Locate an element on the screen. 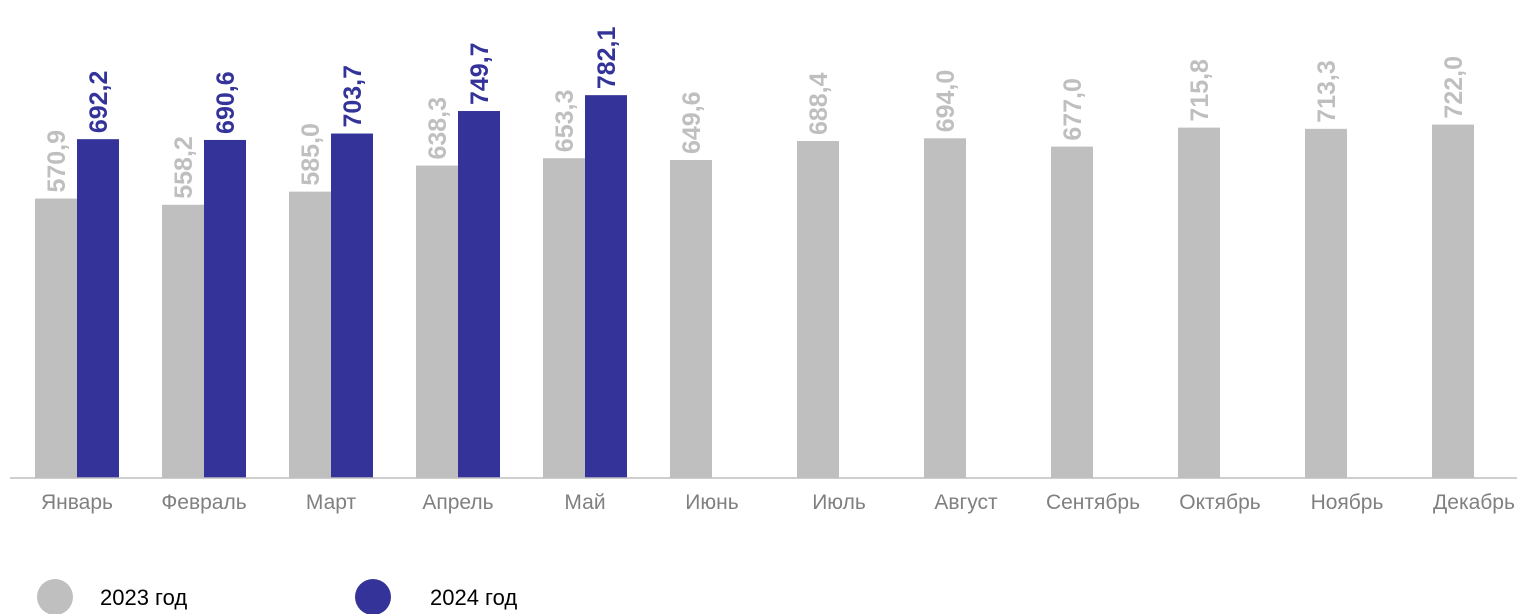 The width and height of the screenshot is (1517, 614). value-label-2023-0: 570,9 is located at coordinates (57, 161).